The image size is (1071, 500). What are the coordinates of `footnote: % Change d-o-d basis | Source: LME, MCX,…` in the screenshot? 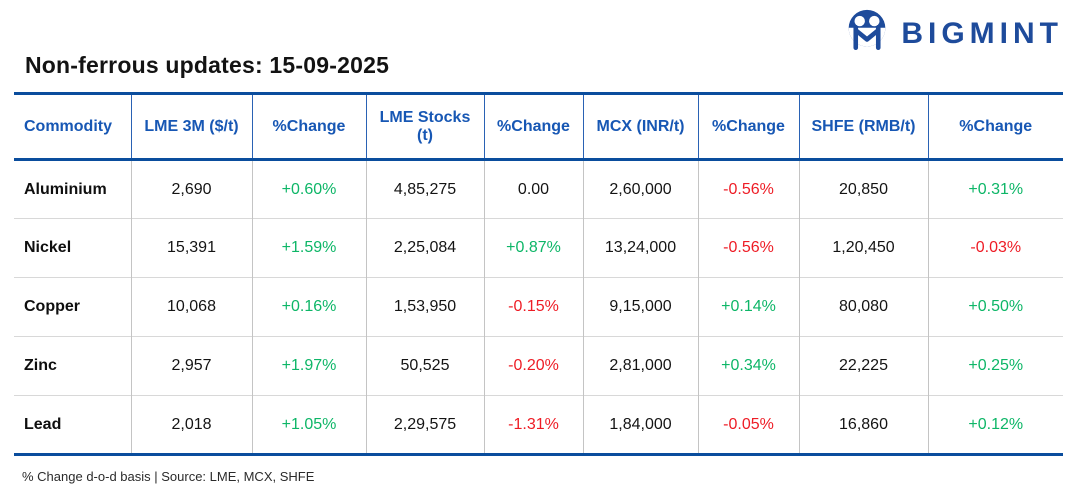 It's located at (168, 476).